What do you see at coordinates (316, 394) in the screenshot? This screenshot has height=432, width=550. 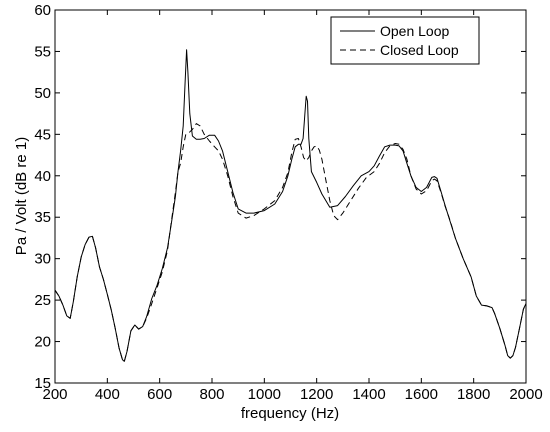 I see `x-tick-label: 1200` at bounding box center [316, 394].